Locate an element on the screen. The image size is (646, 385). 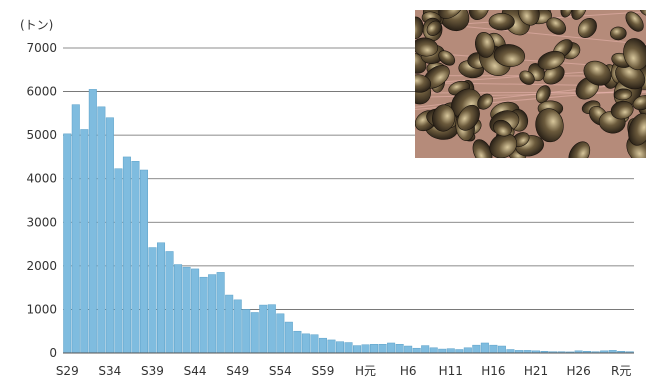
clam-shells-photo is located at coordinates (530, 84).